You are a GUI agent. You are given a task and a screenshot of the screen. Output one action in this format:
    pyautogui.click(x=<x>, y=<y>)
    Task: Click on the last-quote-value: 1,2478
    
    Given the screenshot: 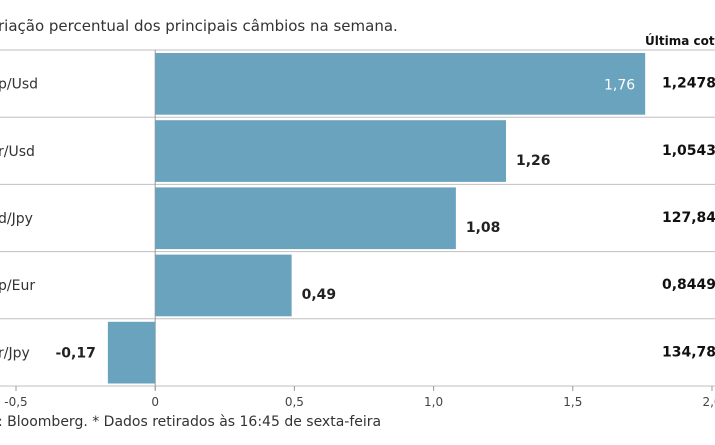 What is the action you would take?
    pyautogui.click(x=688, y=84)
    